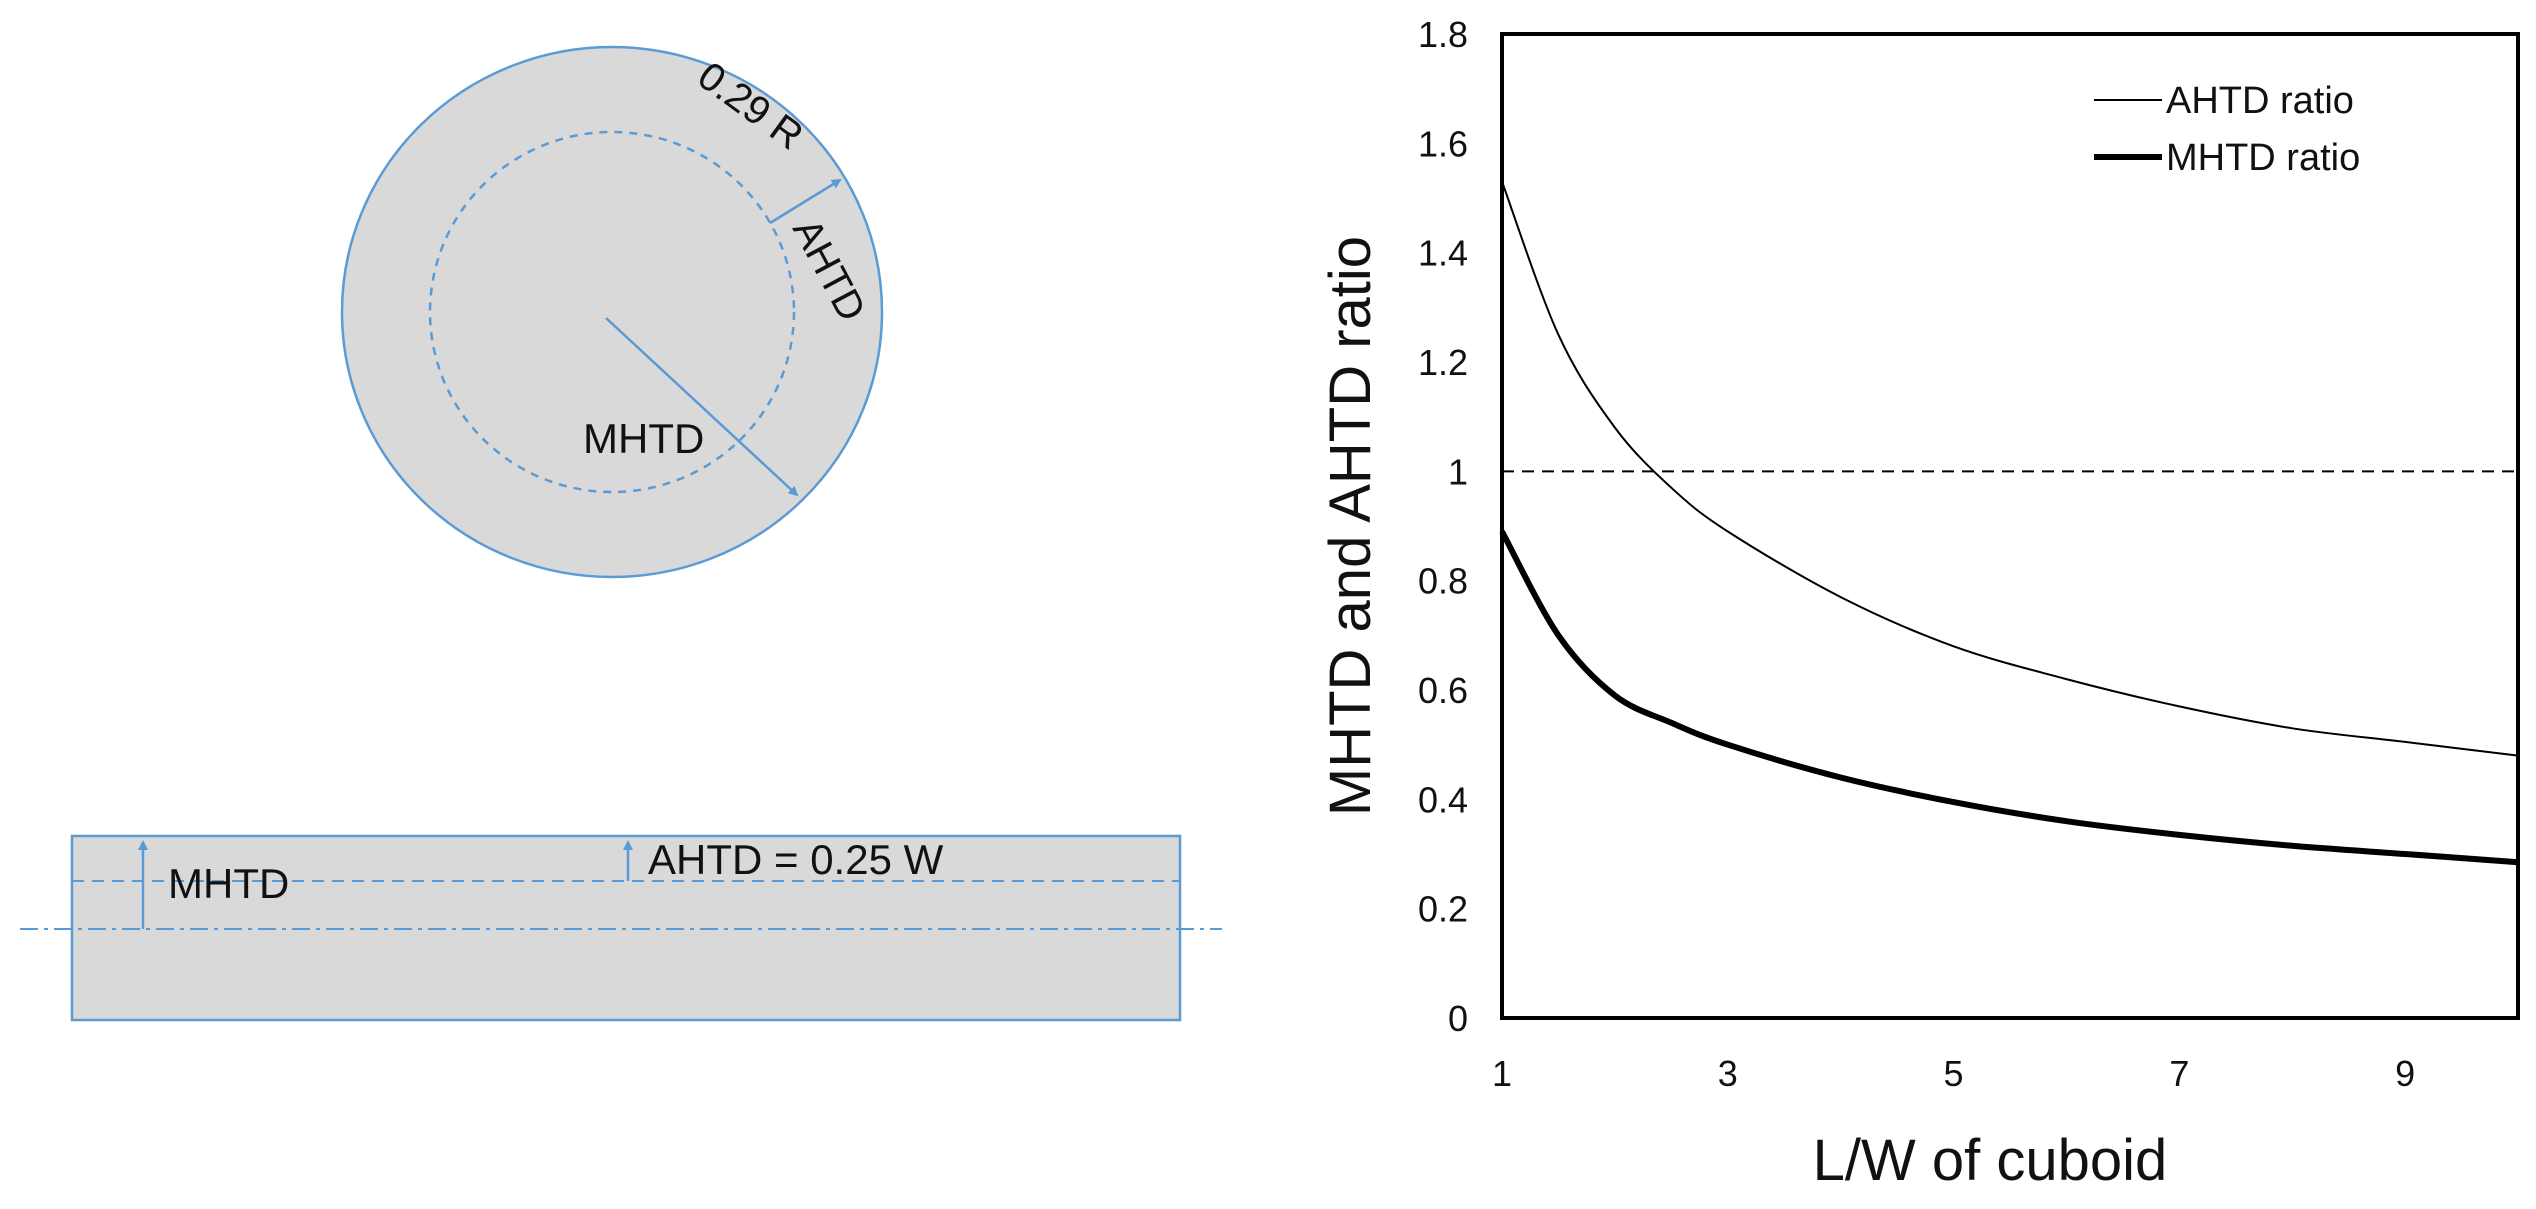 The image size is (2536, 1209). I want to click on x-tick-label: 3, so click(1728, 1073).